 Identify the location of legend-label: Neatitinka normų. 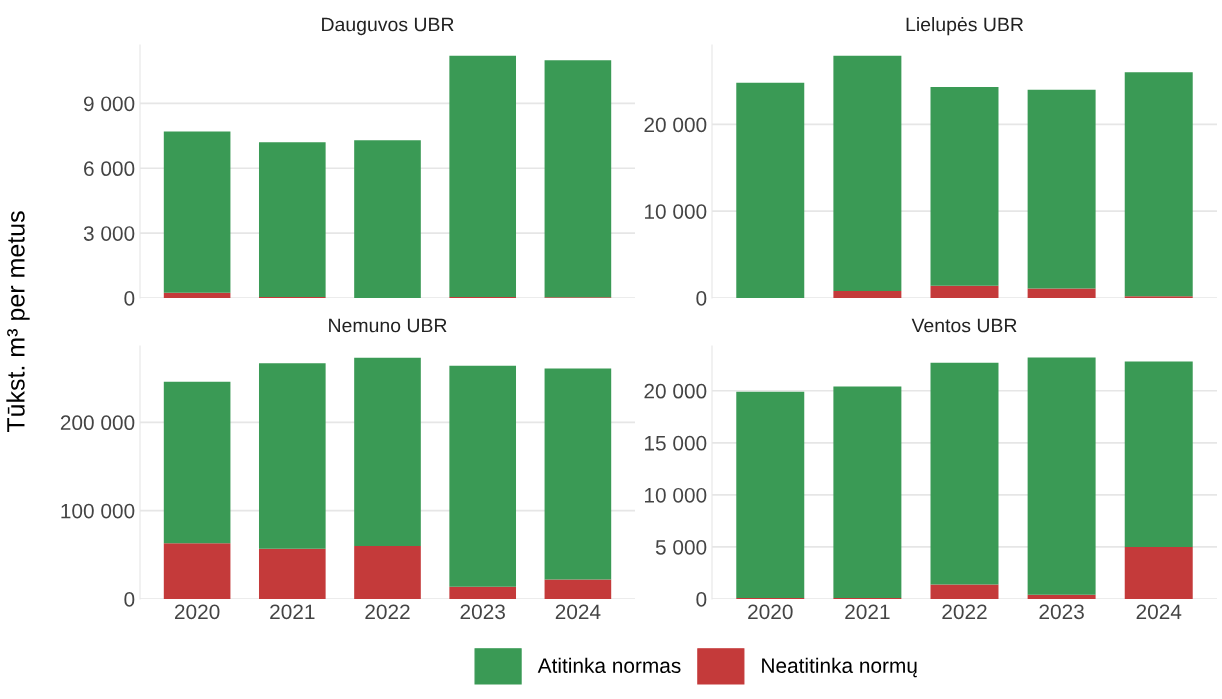
(839, 667).